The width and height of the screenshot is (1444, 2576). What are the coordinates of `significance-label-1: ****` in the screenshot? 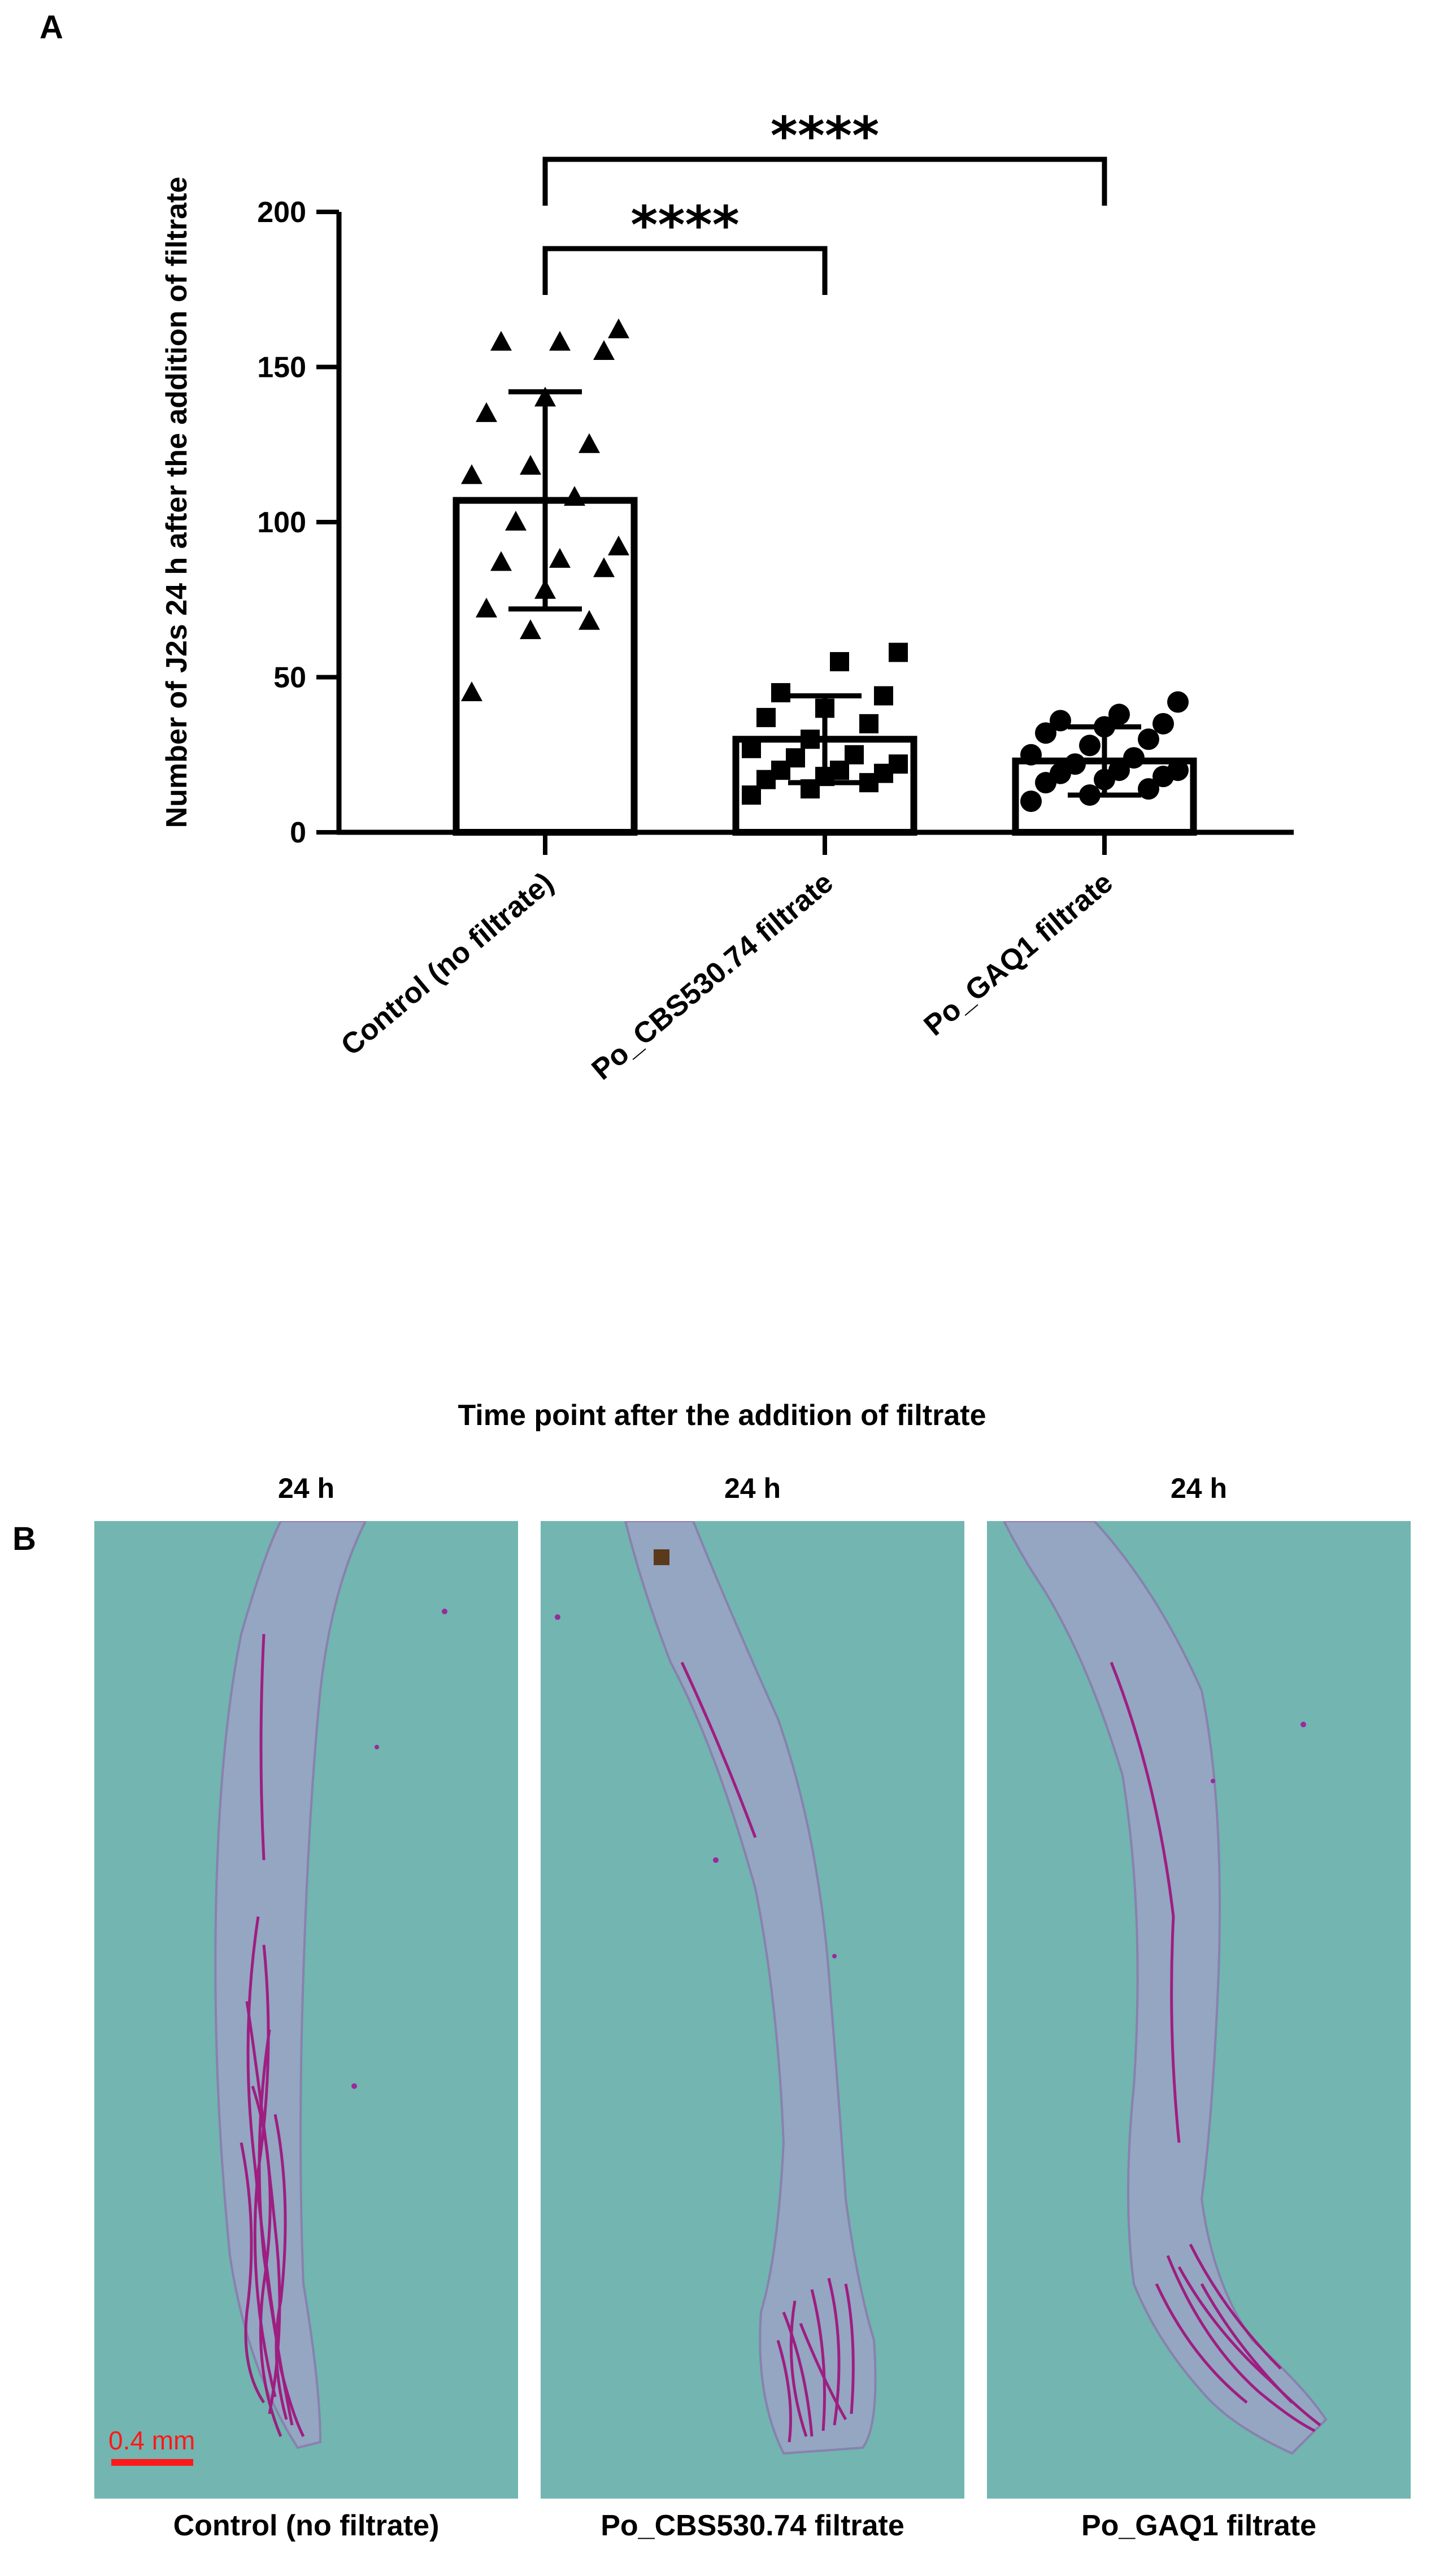 It's located at (684, 225).